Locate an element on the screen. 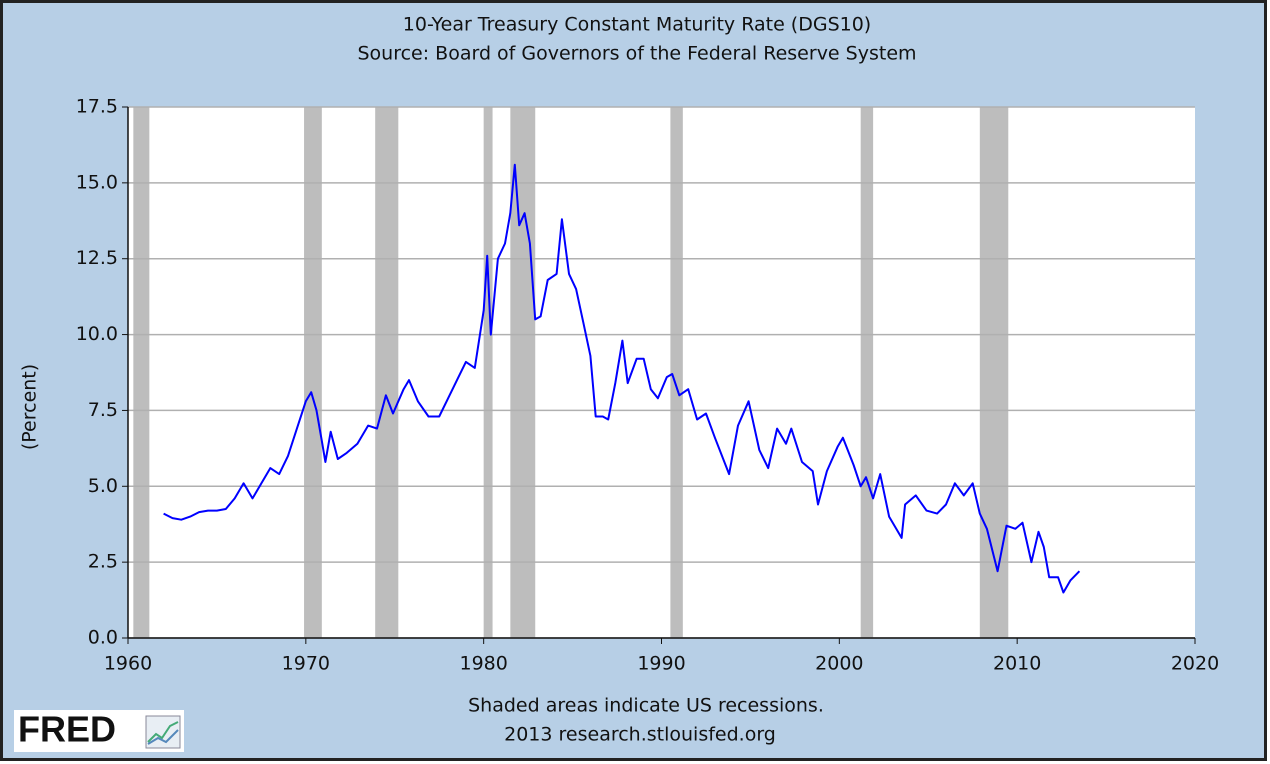 This screenshot has height=764, width=1270. x-tick-label: 2020 is located at coordinates (1195, 664).